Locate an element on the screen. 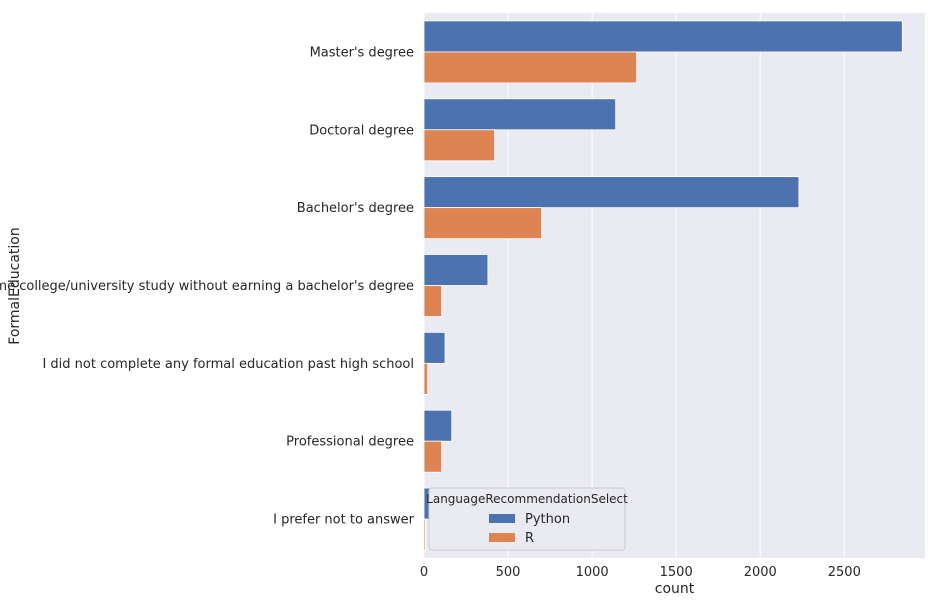 This screenshot has height=603, width=938. x-tick-label: 0 is located at coordinates (424, 572).